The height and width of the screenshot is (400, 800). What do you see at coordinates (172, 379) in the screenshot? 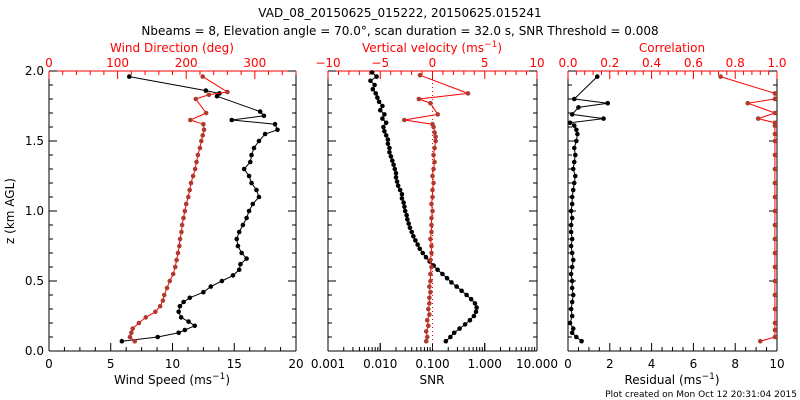
I see `panel1-x-label: Wind Speed (ms−1)` at bounding box center [172, 379].